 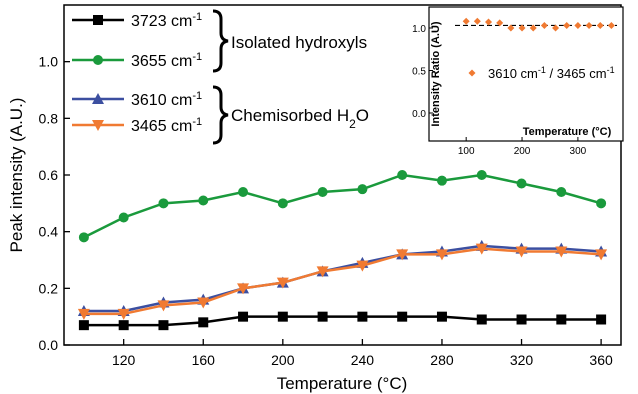 I want to click on inset-x-ticks: 100 200 300, so click(x=522, y=147).